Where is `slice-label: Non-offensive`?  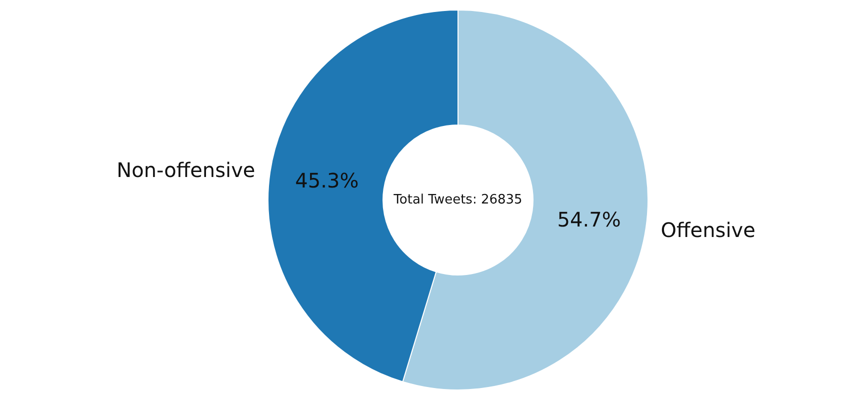
slice-label: Non-offensive is located at coordinates (186, 170).